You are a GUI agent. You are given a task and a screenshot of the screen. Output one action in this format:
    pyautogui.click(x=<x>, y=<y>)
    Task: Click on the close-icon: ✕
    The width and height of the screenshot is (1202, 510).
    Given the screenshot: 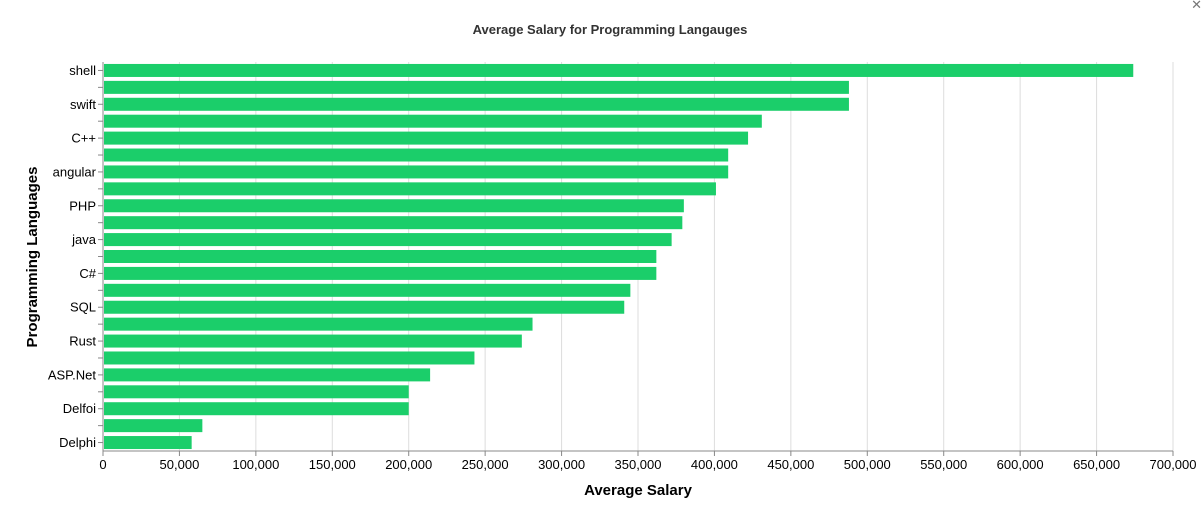 What is the action you would take?
    pyautogui.click(x=1196, y=6)
    